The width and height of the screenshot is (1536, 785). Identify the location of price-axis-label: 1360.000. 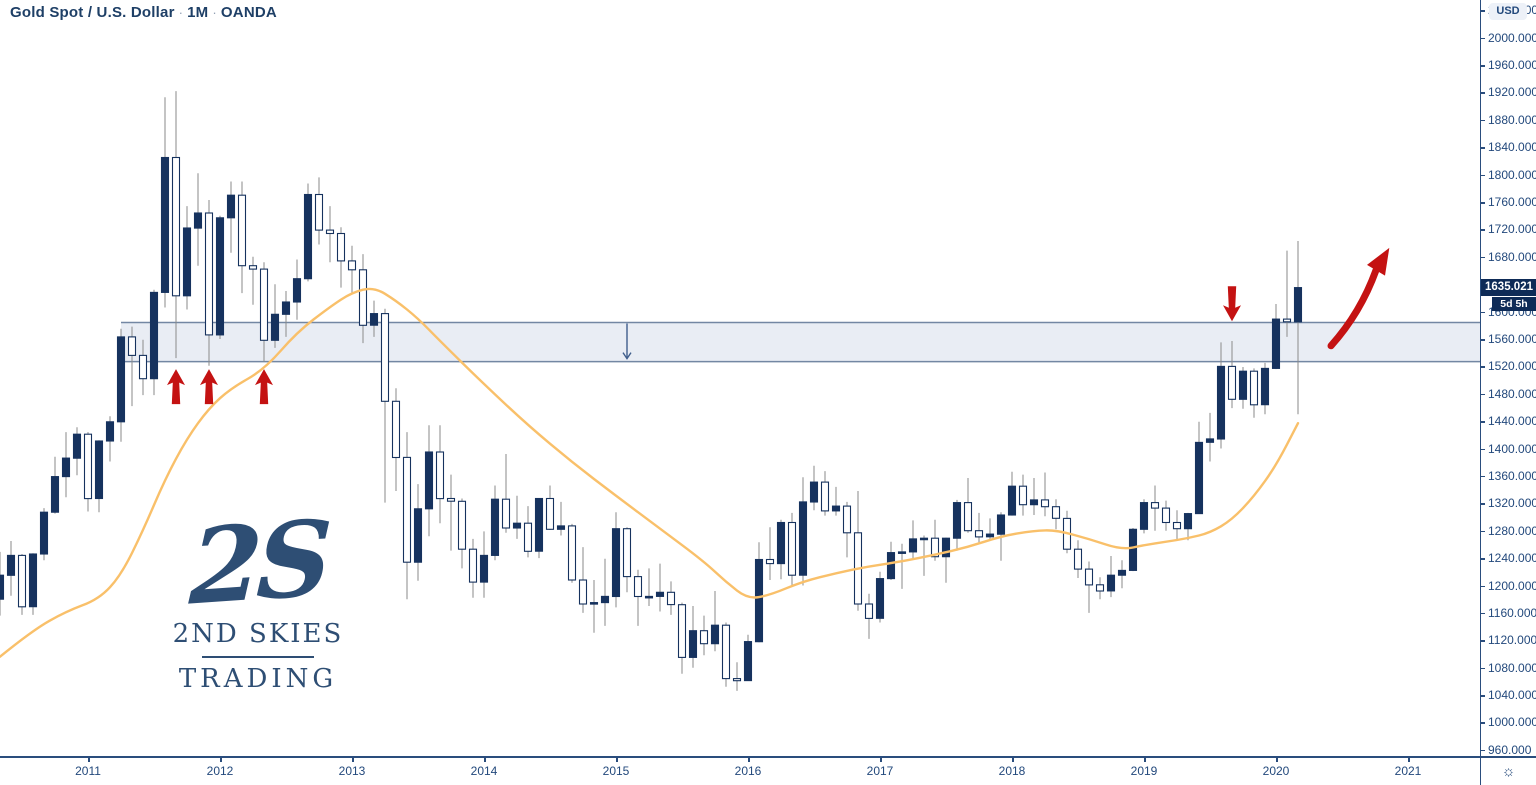
(1508, 476).